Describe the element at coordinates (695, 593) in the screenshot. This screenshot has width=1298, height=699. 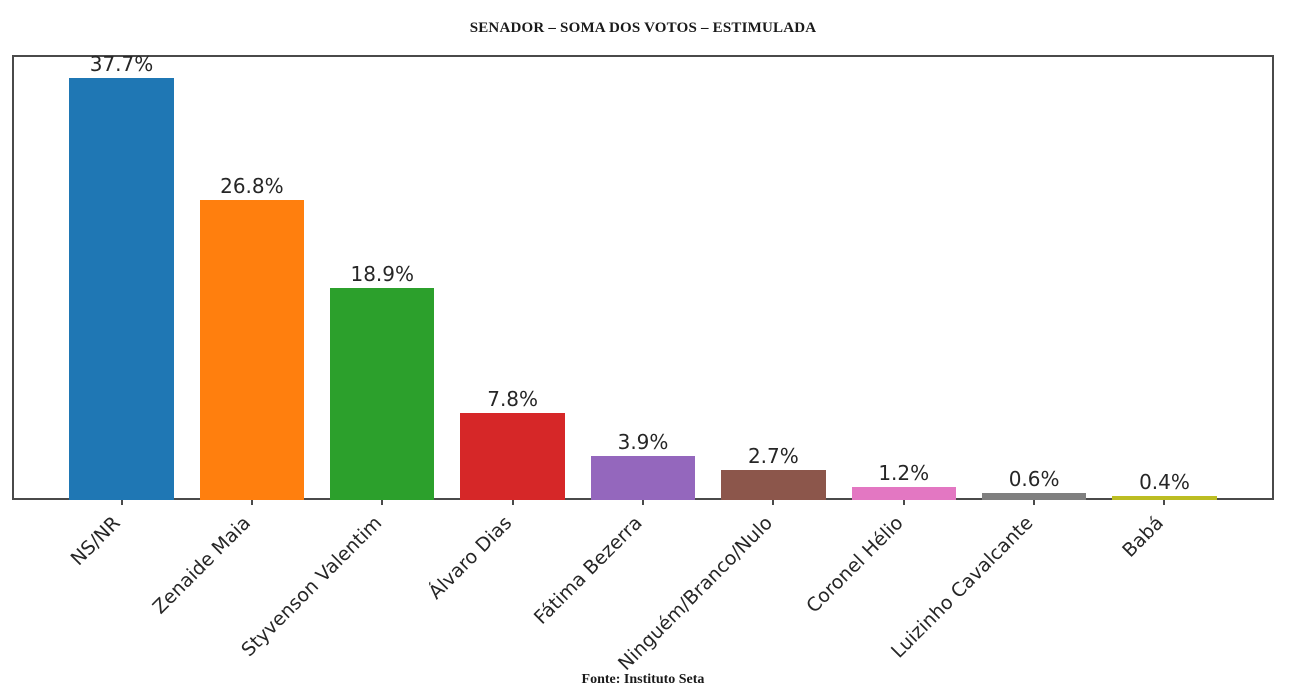
I see `x-axis-tick-label: Ninguém/Branco/Nulo` at that location.